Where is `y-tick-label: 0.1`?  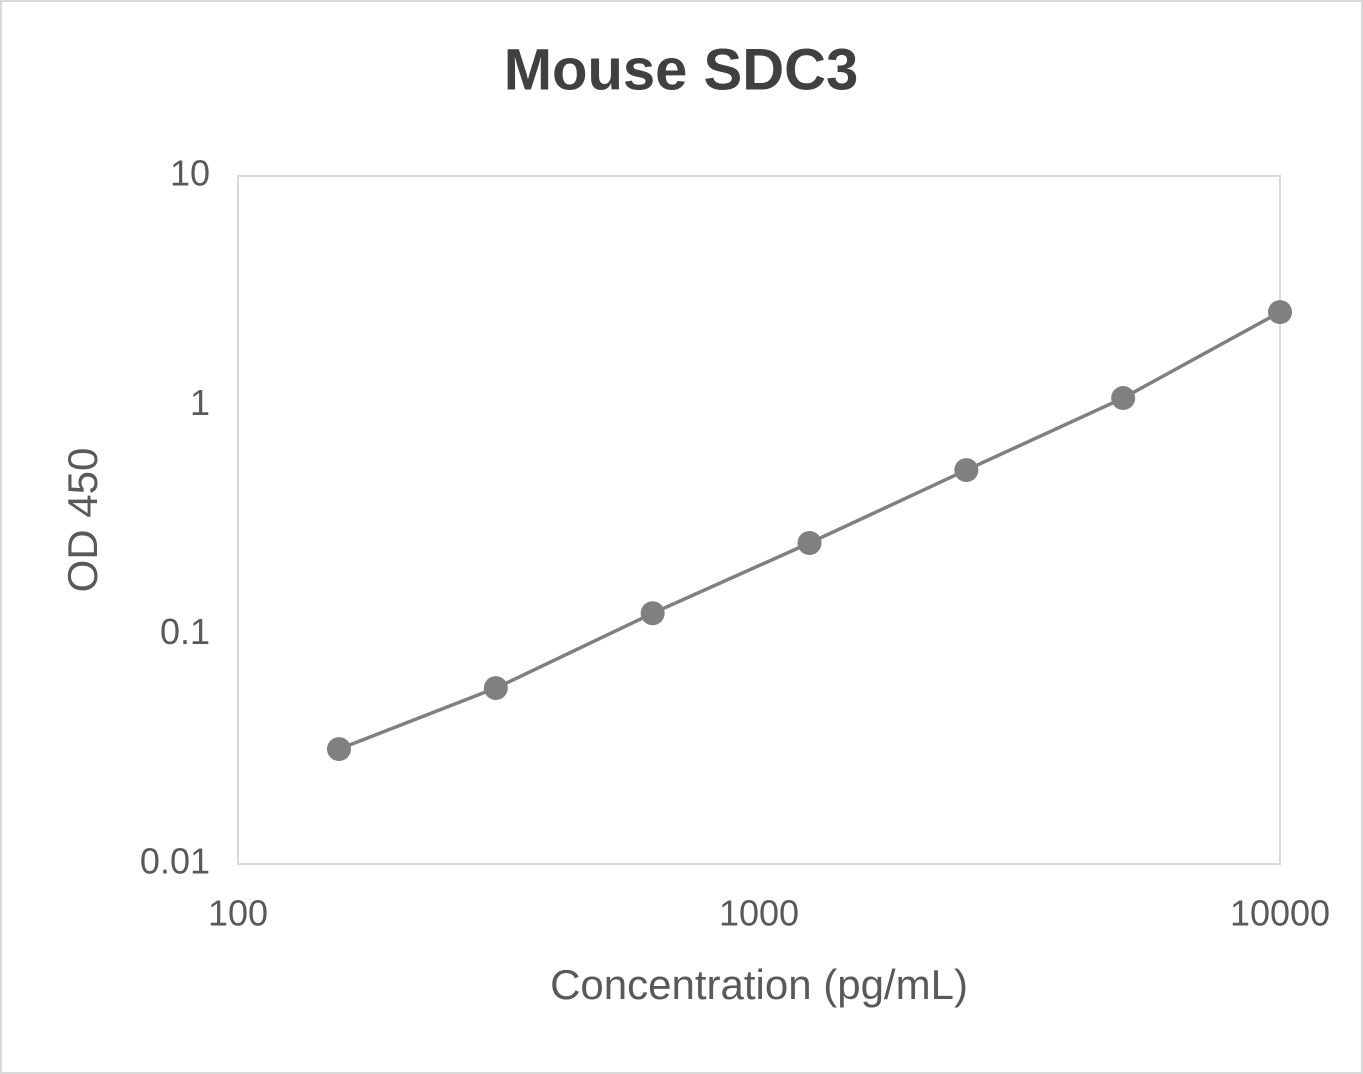
y-tick-label: 0.1 is located at coordinates (185, 631).